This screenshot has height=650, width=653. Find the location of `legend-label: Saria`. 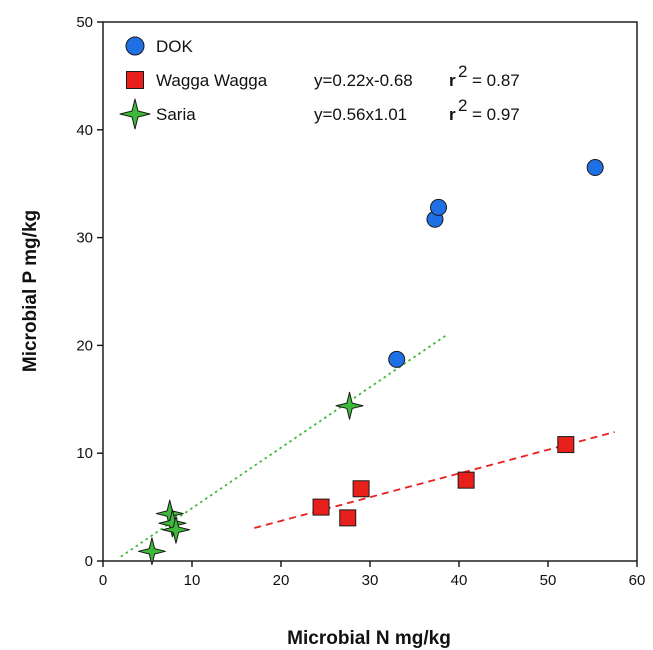

legend-label: Saria is located at coordinates (176, 114).